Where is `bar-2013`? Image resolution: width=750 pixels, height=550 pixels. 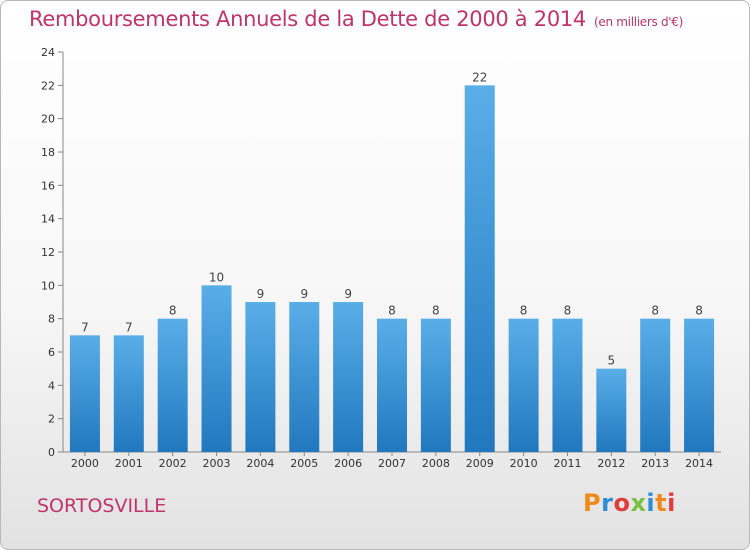
bar-2013 is located at coordinates (655, 385).